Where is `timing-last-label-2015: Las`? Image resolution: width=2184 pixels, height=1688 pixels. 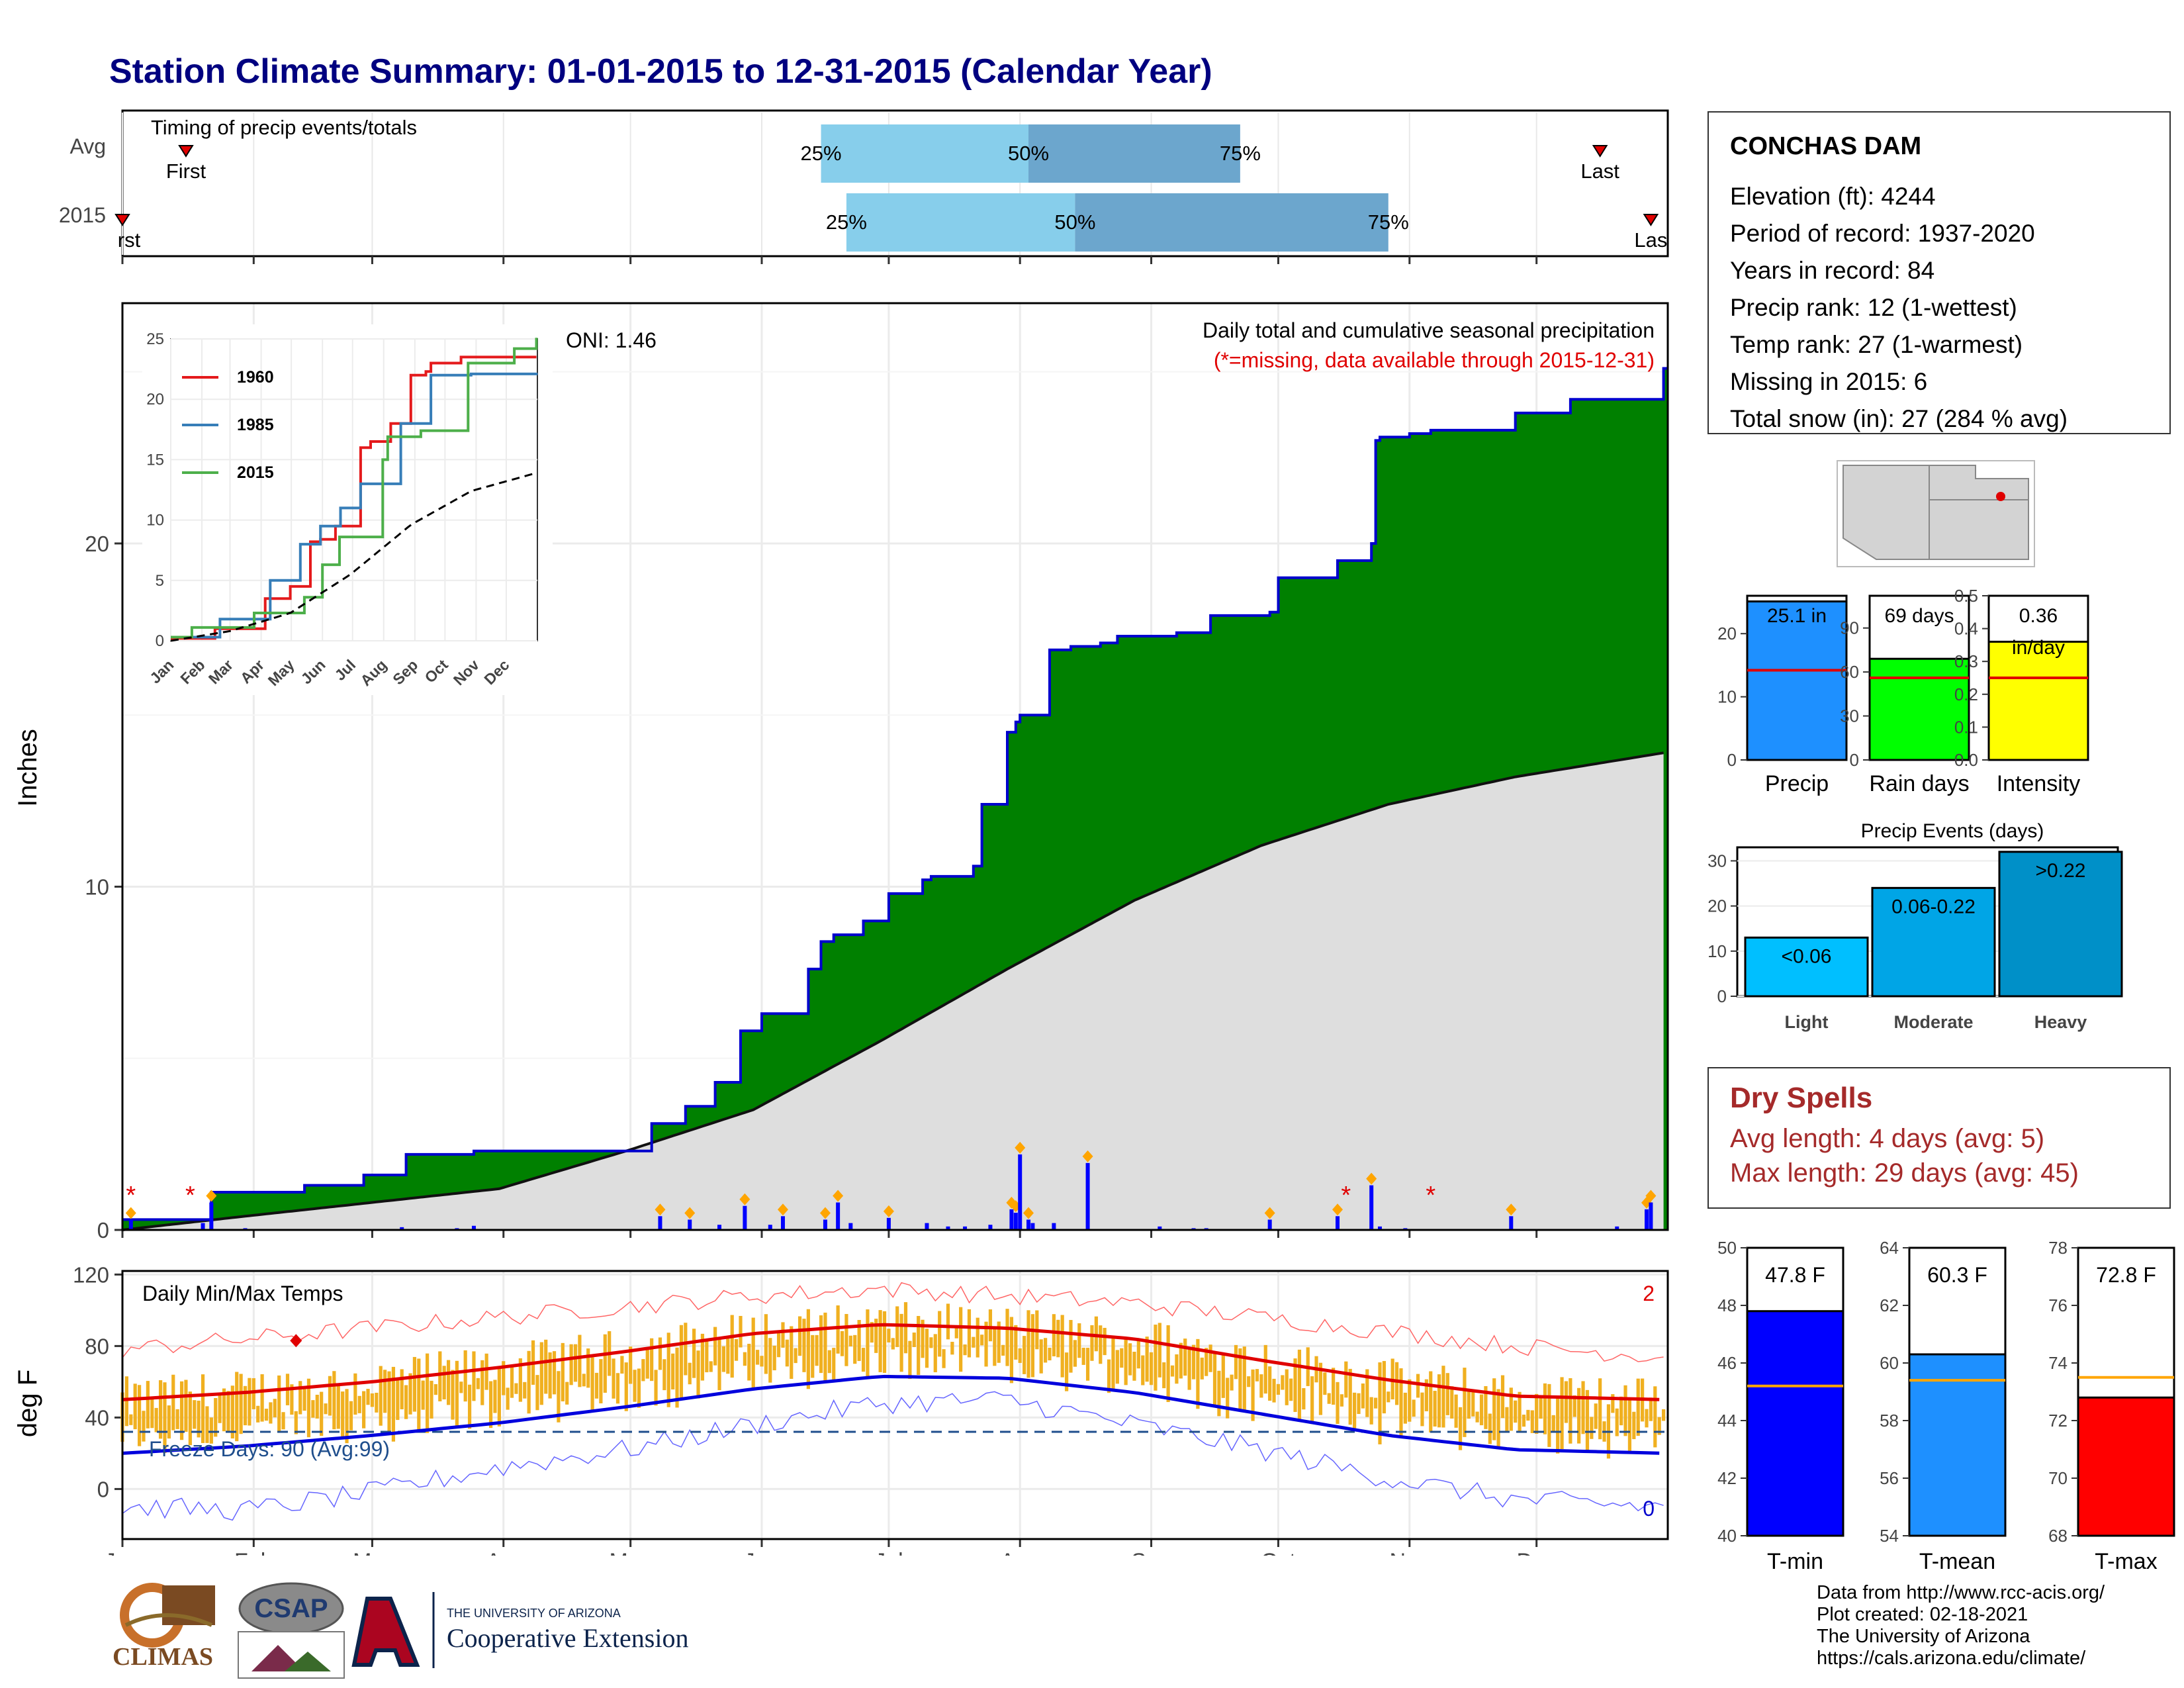 timing-last-label-2015: Las is located at coordinates (1650, 240).